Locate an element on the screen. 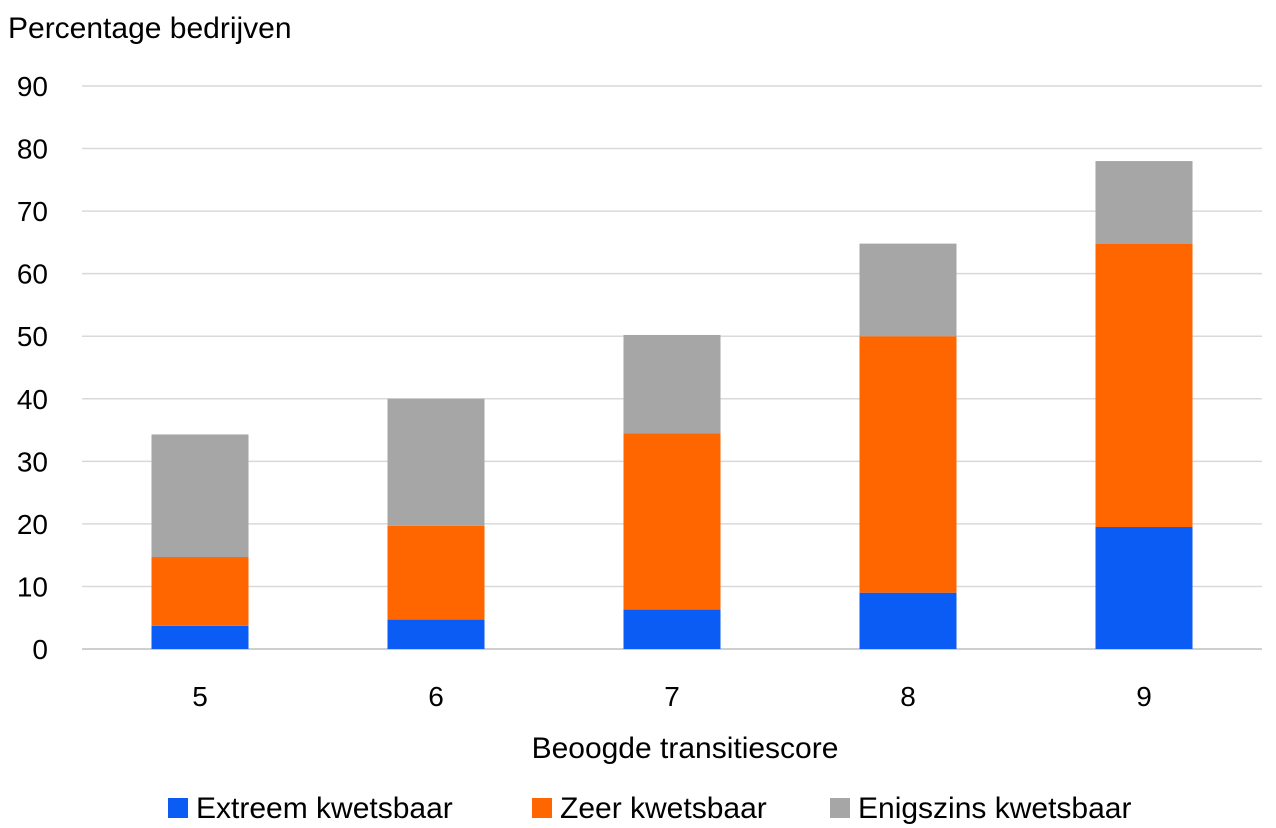 This screenshot has width=1276, height=828. x-tick-label: 5 is located at coordinates (200, 696).